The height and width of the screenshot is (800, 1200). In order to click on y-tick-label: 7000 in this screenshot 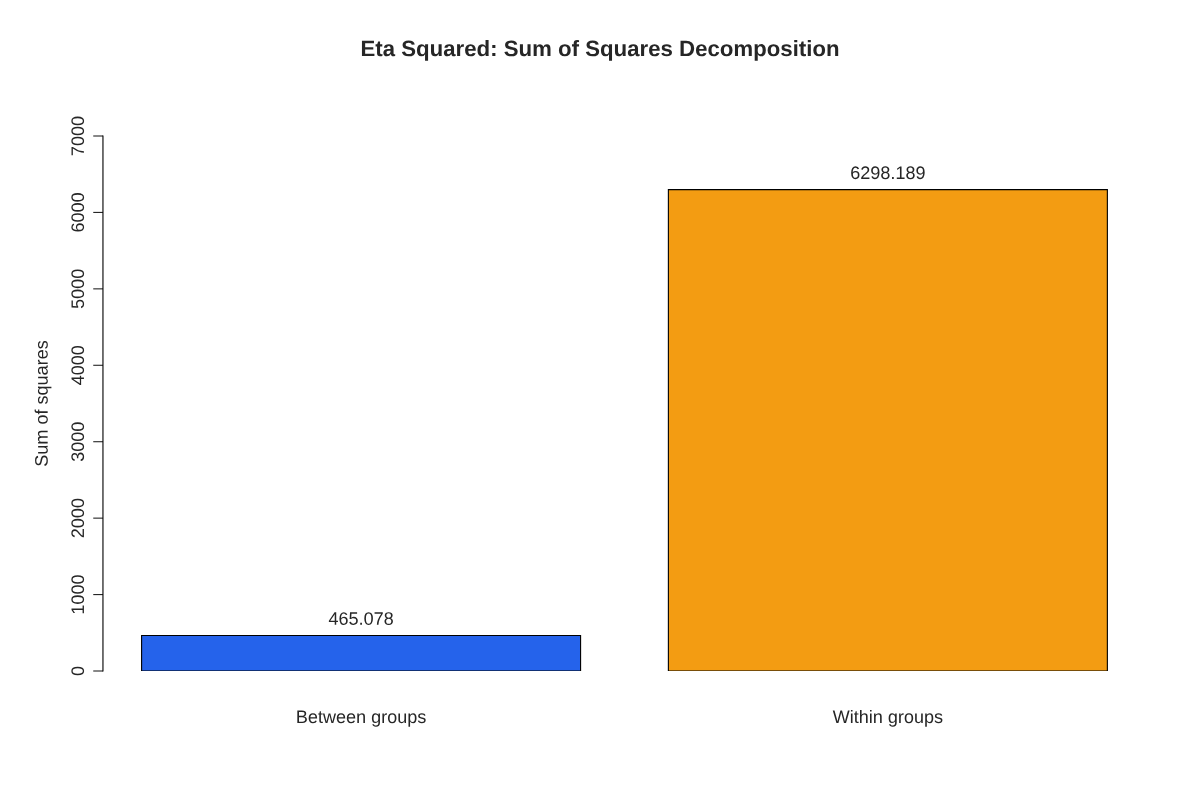, I will do `click(78, 136)`.